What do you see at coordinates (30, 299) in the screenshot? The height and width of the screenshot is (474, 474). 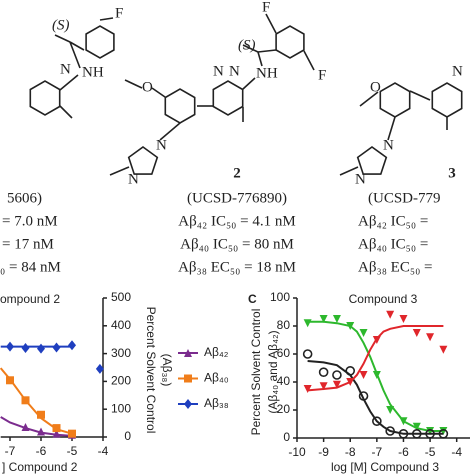 I see `chart-title: ompound 2` at bounding box center [30, 299].